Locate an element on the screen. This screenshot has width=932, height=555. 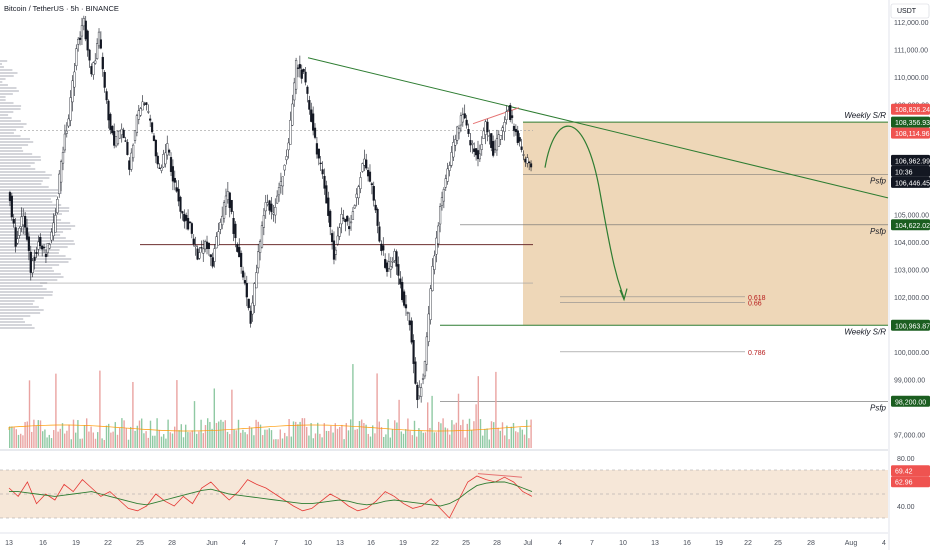
time-tick: Aug is located at coordinates (851, 543).